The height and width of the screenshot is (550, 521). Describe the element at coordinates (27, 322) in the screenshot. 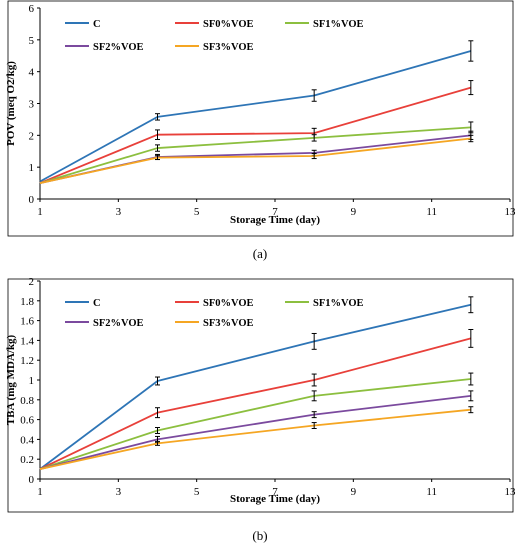

I see `y-tick-label: 1.6` at that location.